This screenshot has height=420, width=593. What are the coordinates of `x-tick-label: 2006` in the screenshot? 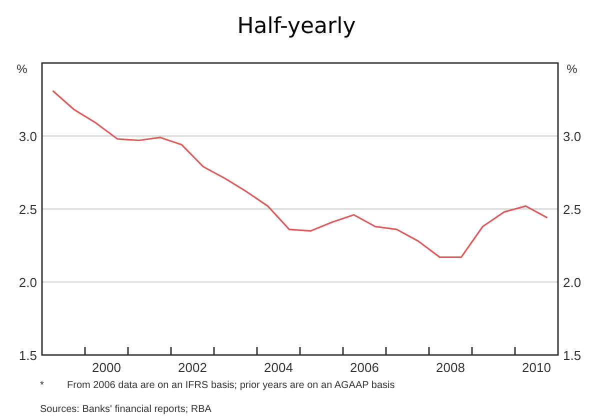 It's located at (364, 367).